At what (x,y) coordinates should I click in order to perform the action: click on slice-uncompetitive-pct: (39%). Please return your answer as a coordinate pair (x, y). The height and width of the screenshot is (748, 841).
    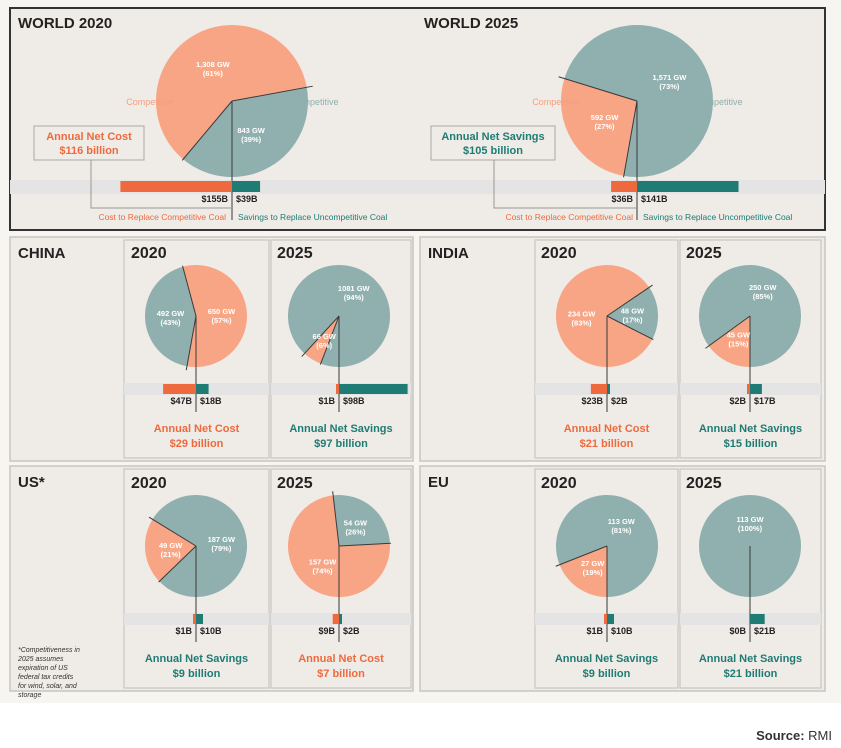
    Looking at the image, I should click on (251, 139).